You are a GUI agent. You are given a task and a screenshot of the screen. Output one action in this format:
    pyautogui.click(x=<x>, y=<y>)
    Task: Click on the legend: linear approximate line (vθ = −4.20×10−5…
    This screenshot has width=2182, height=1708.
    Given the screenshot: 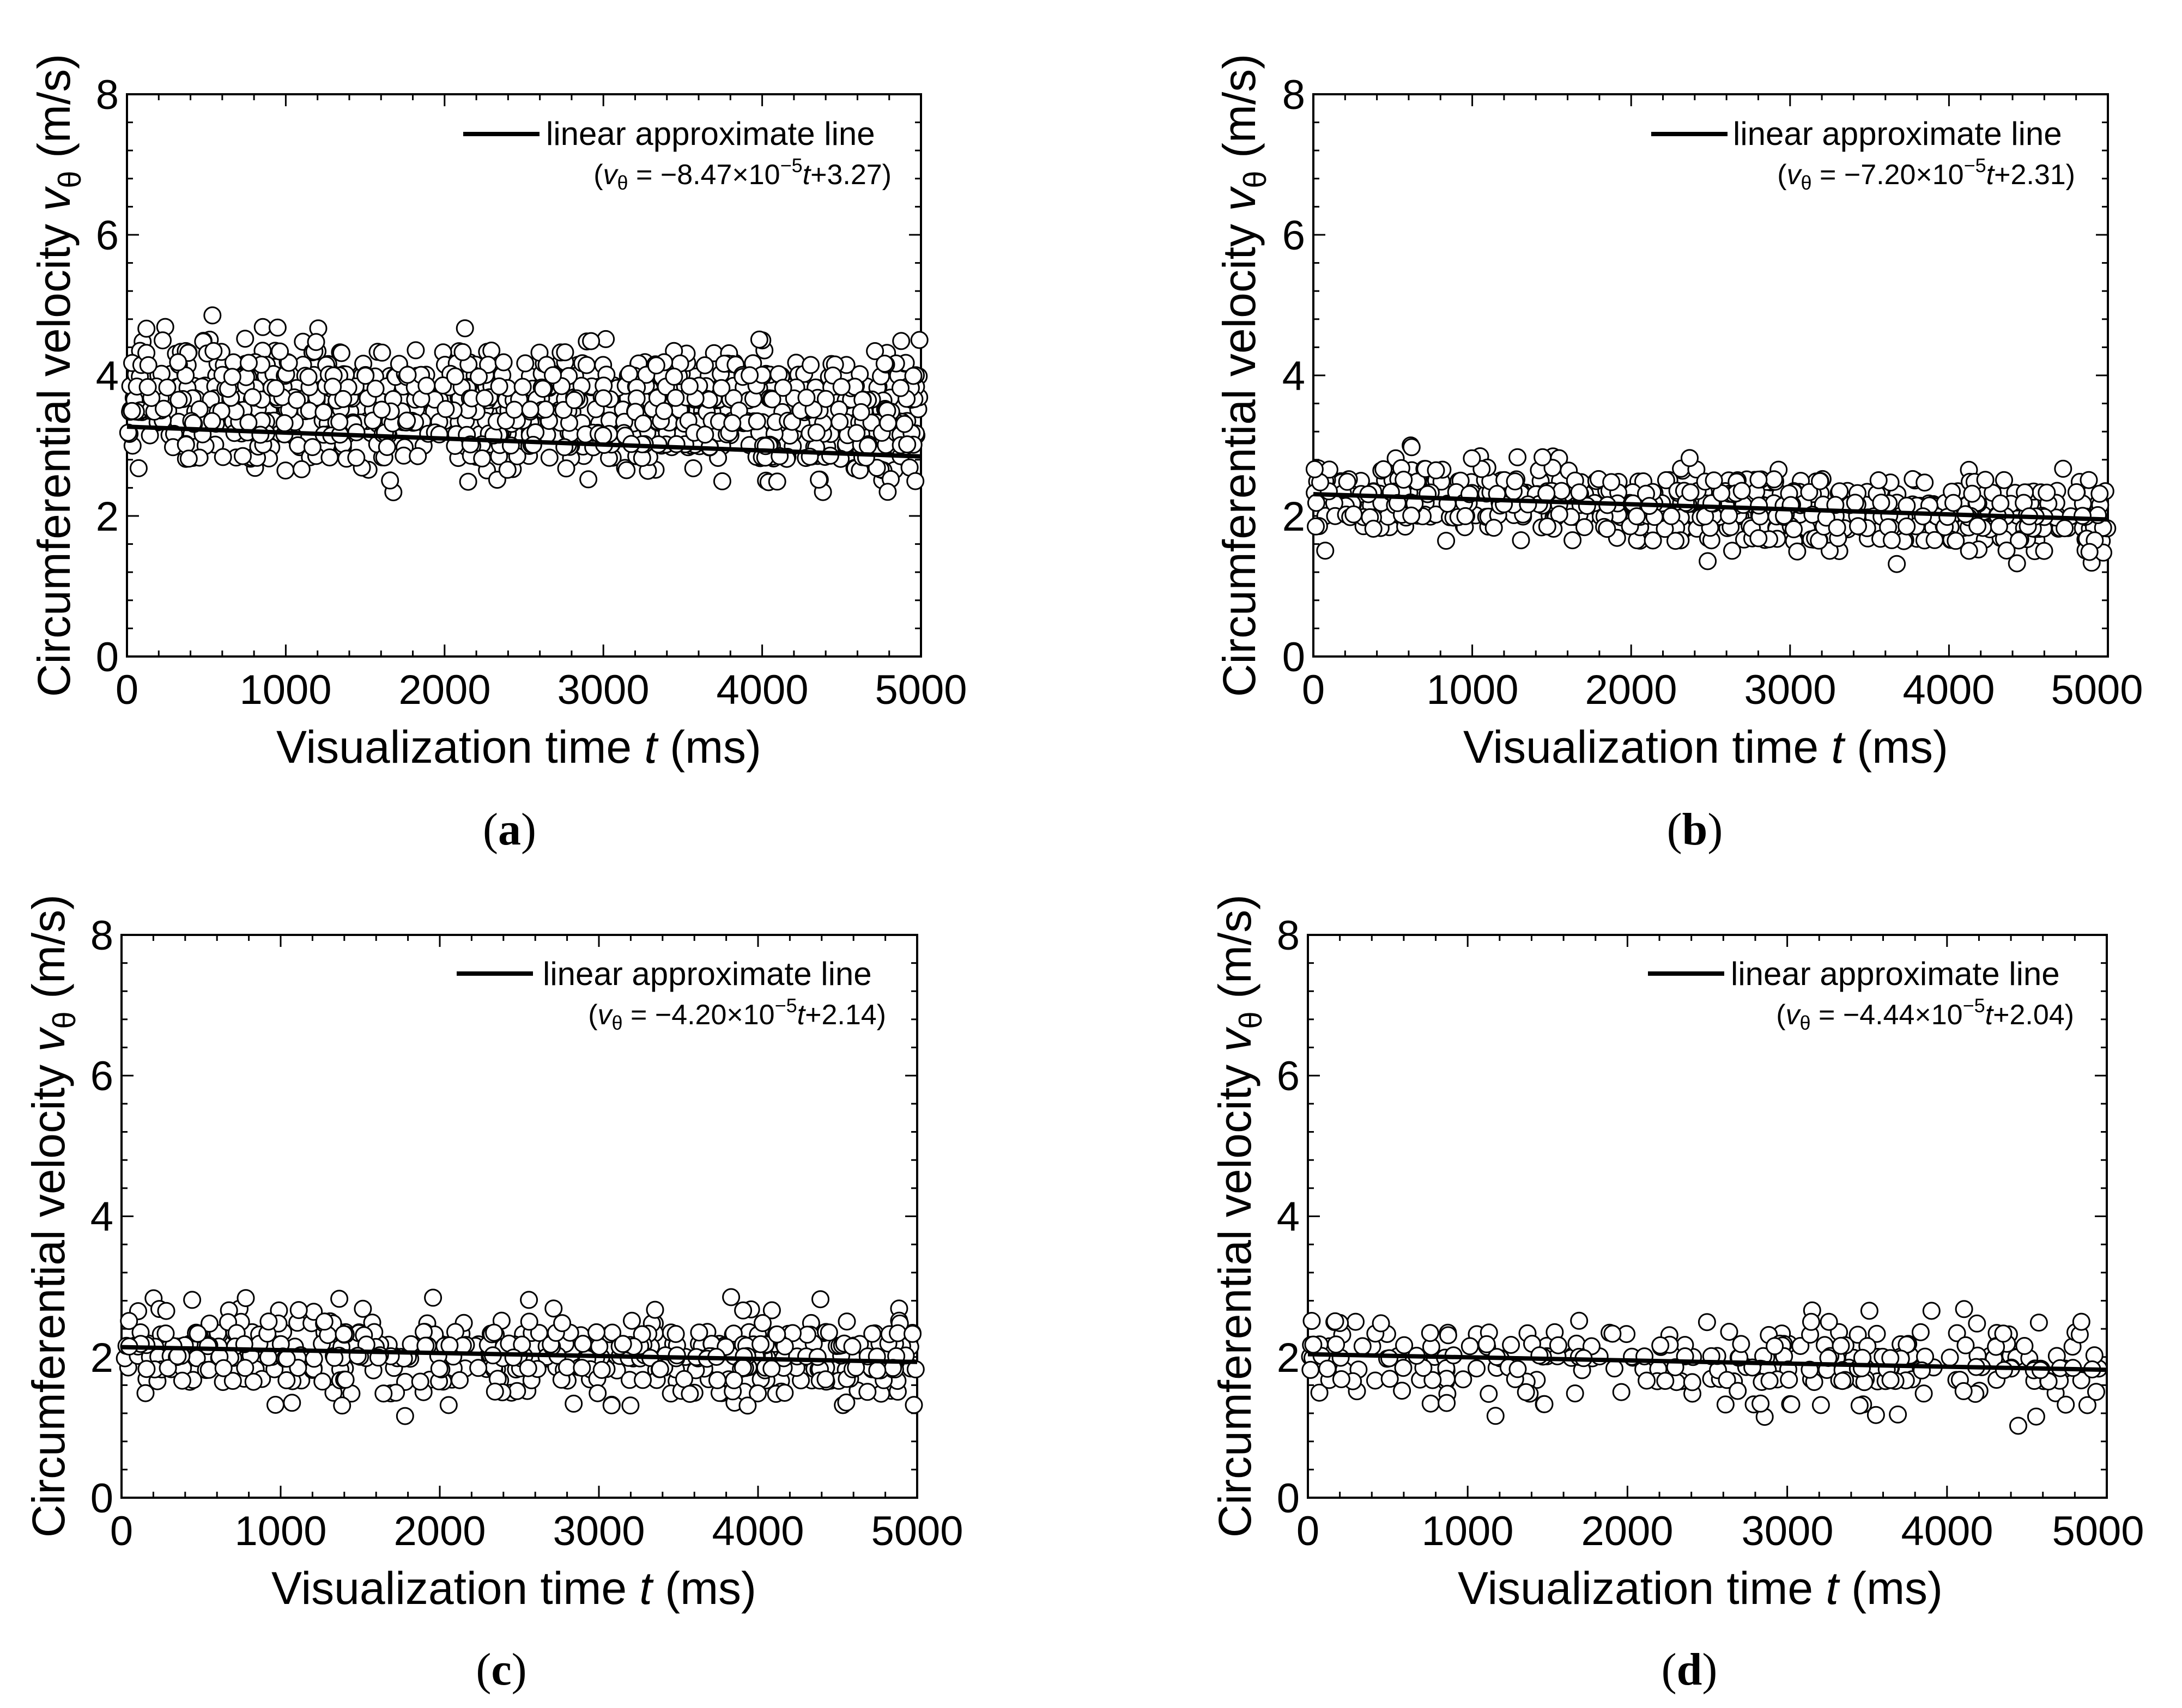 What is the action you would take?
    pyautogui.click(x=671, y=995)
    